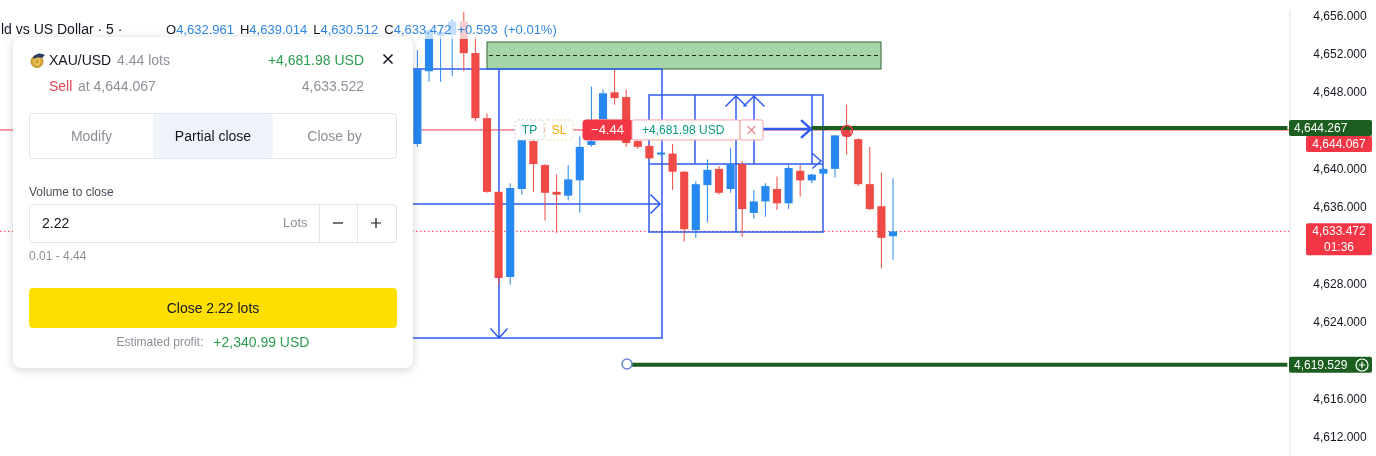  What do you see at coordinates (1321, 128) in the screenshot?
I see `data-label: 4,644.267` at bounding box center [1321, 128].